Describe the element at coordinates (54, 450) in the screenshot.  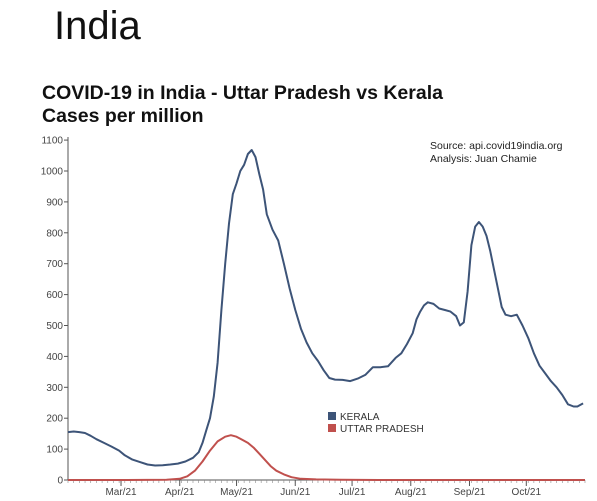
I see `y-tick-label: 100` at that location.